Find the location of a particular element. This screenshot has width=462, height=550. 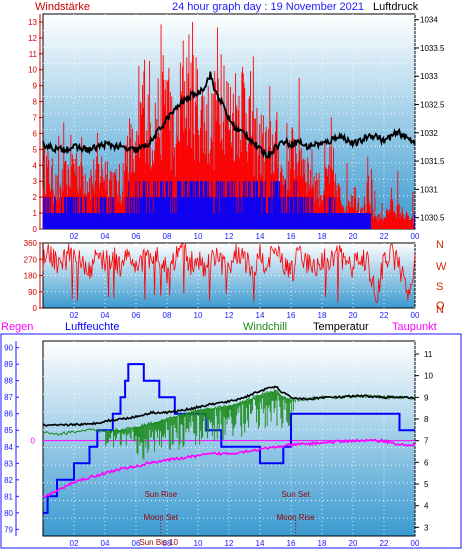

temperature-tick-label: 6 is located at coordinates (426, 462).